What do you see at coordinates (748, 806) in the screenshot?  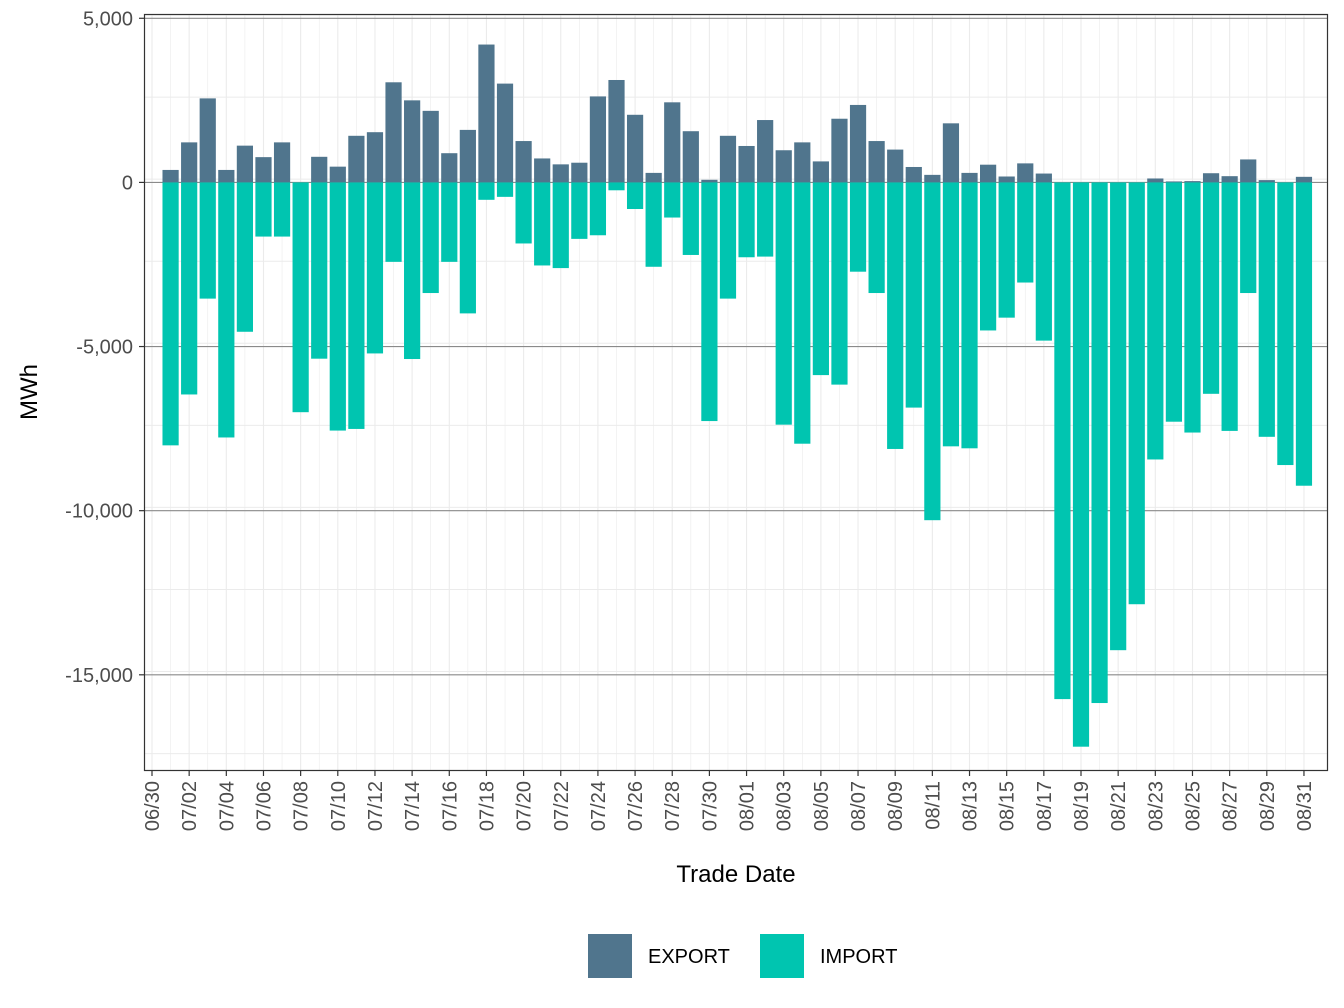 I see `x-tick-label: 08/01` at bounding box center [748, 806].